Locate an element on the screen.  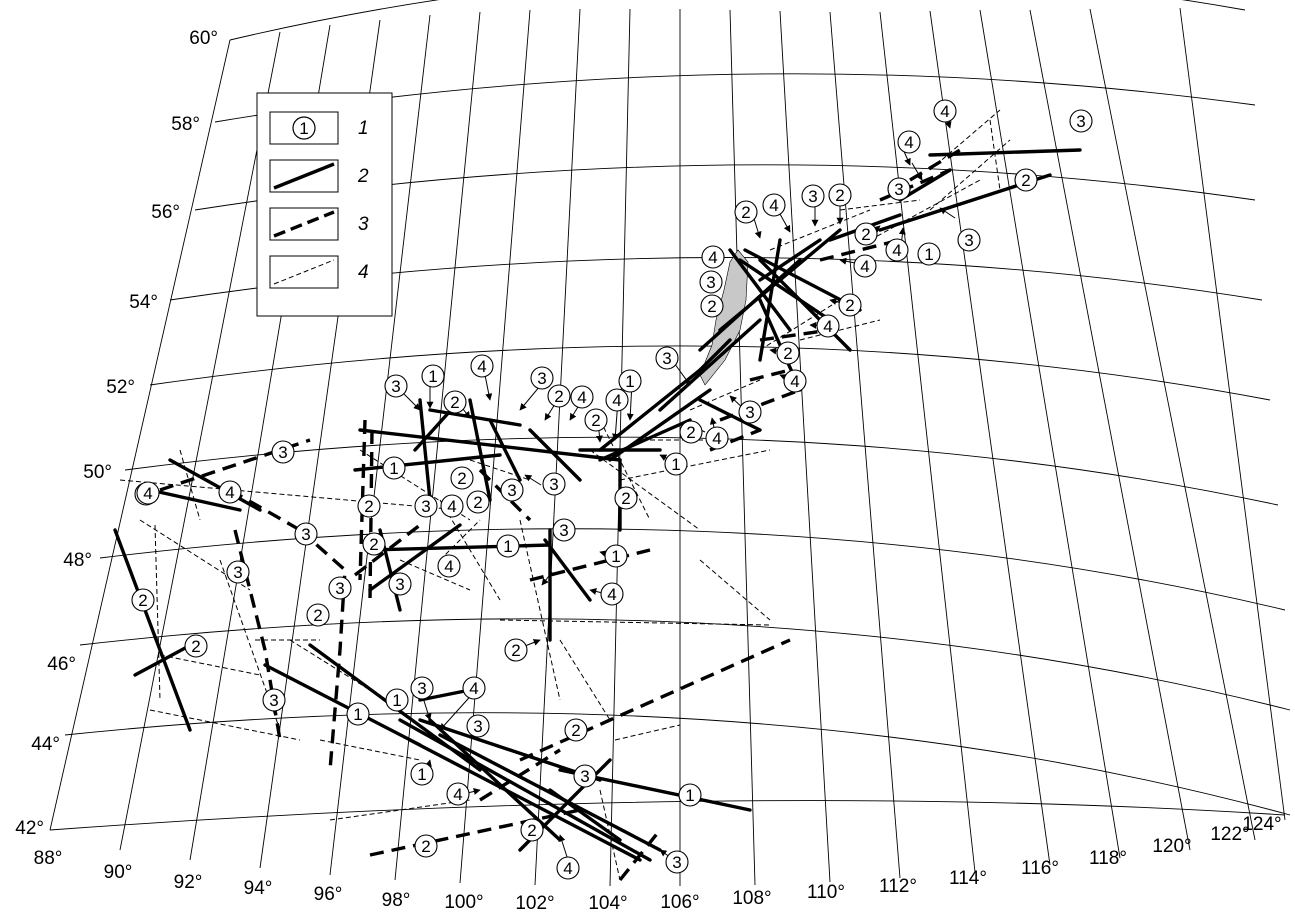
lon-label-120: 120° is located at coordinates (1171, 846).